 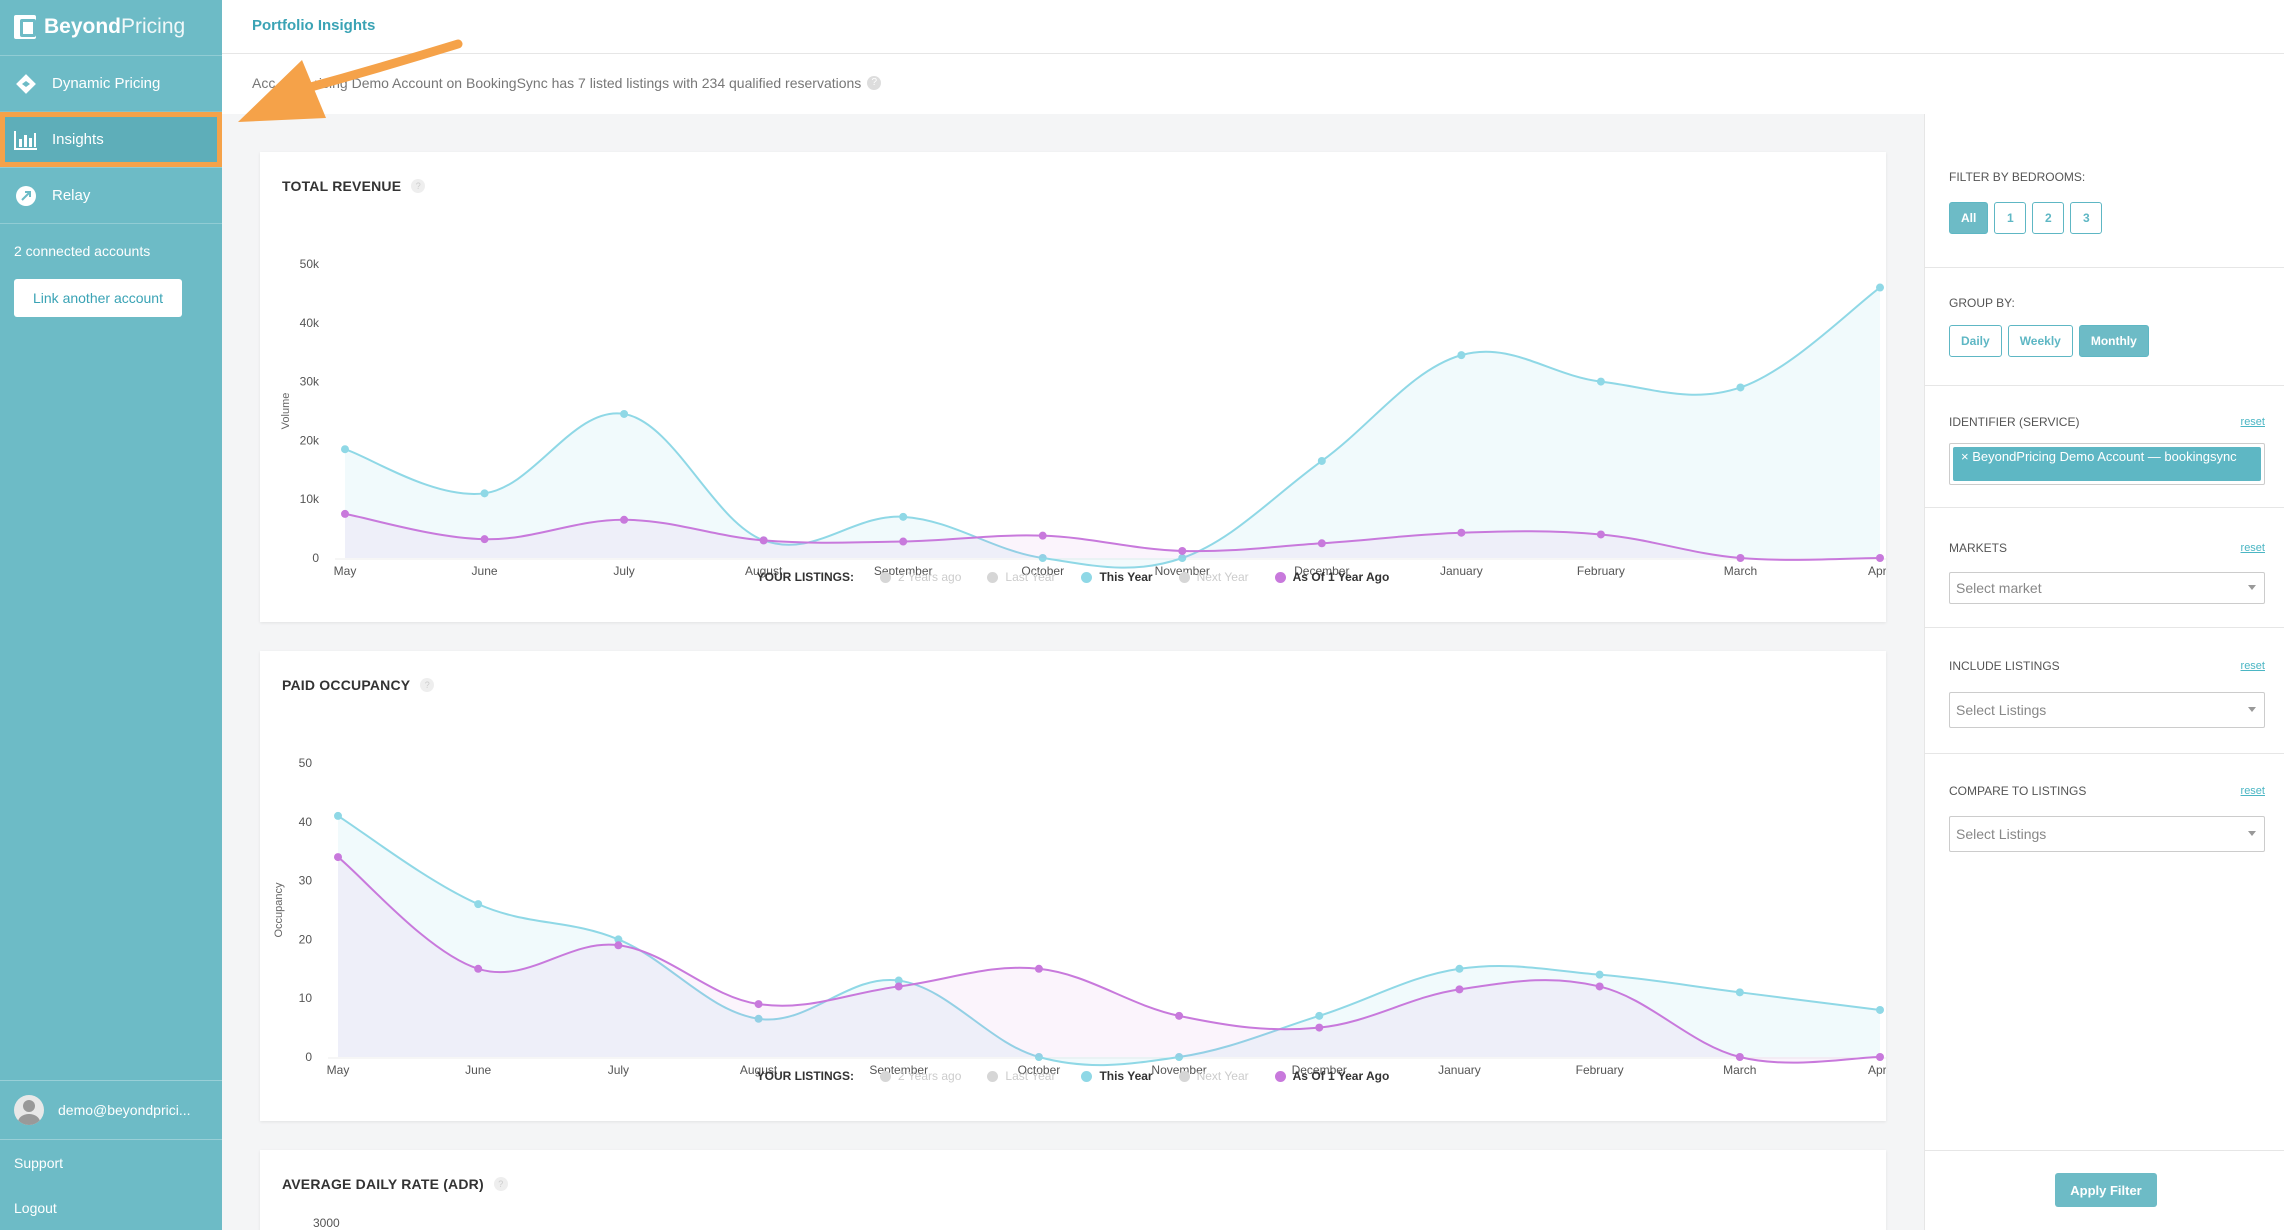 I want to click on y-tick-label: 50, so click(x=306, y=763).